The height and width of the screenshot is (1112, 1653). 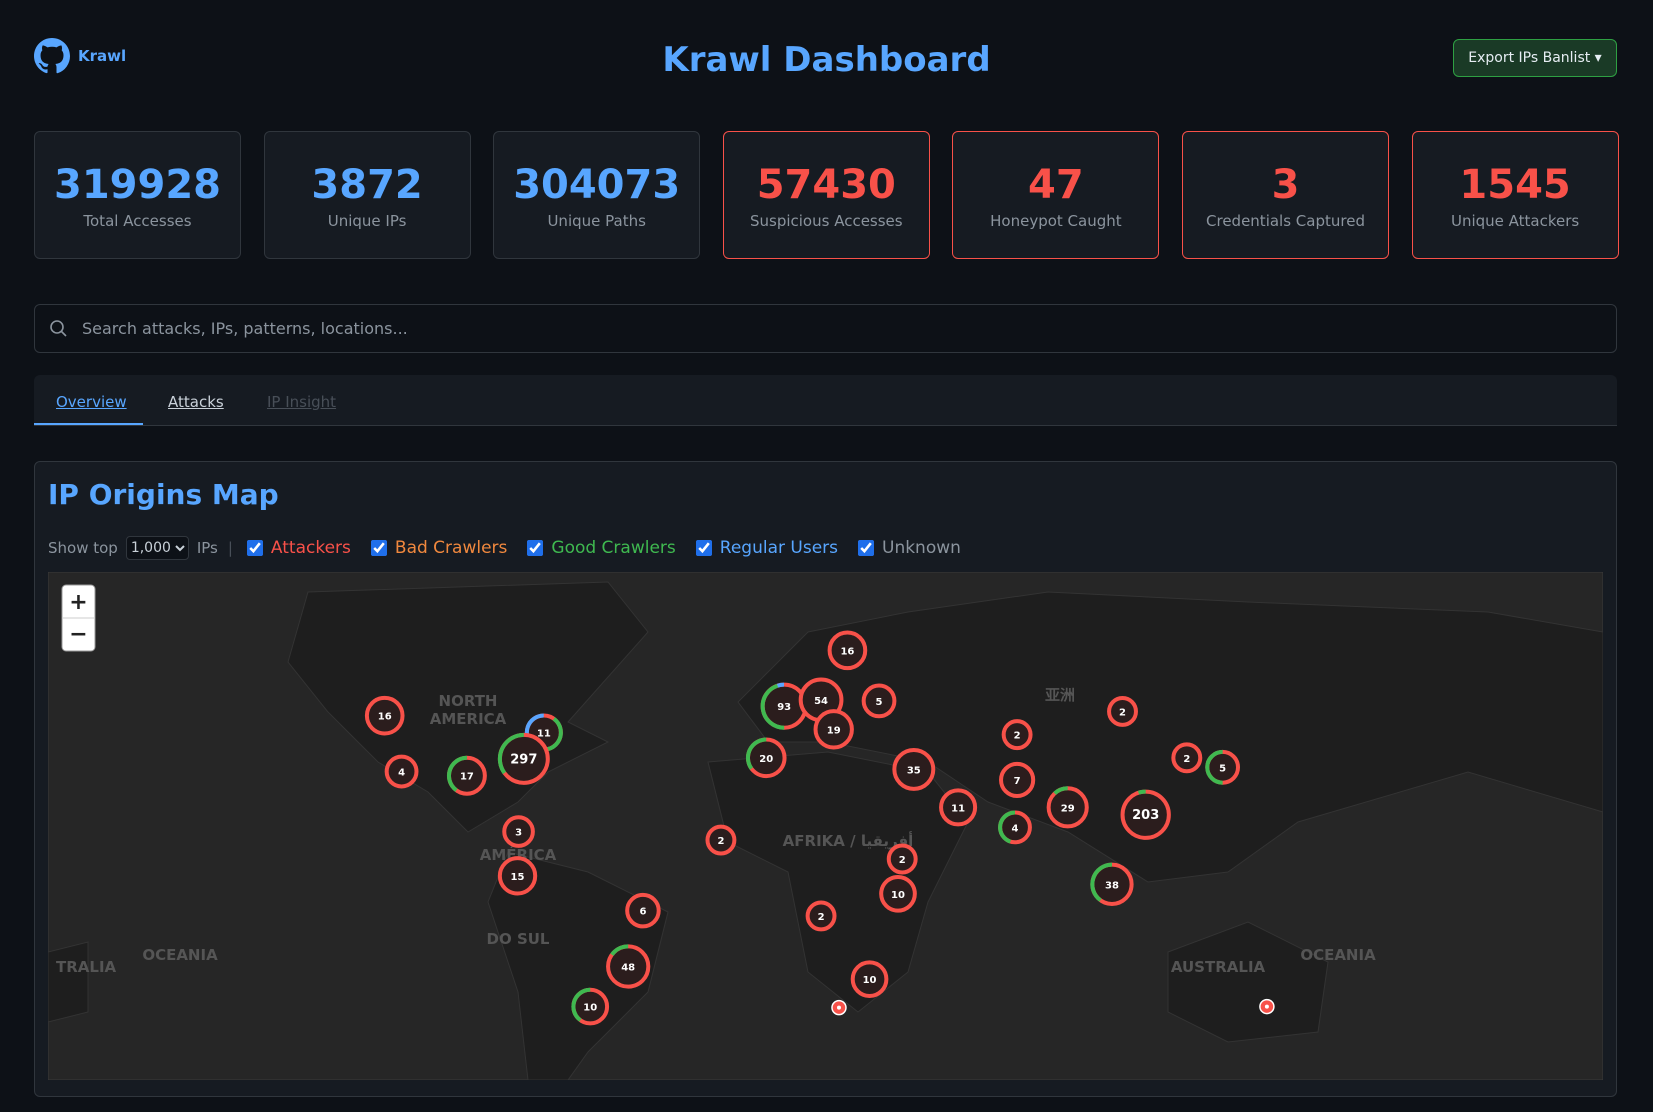 What do you see at coordinates (766, 758) in the screenshot?
I see `cluster: 20` at bounding box center [766, 758].